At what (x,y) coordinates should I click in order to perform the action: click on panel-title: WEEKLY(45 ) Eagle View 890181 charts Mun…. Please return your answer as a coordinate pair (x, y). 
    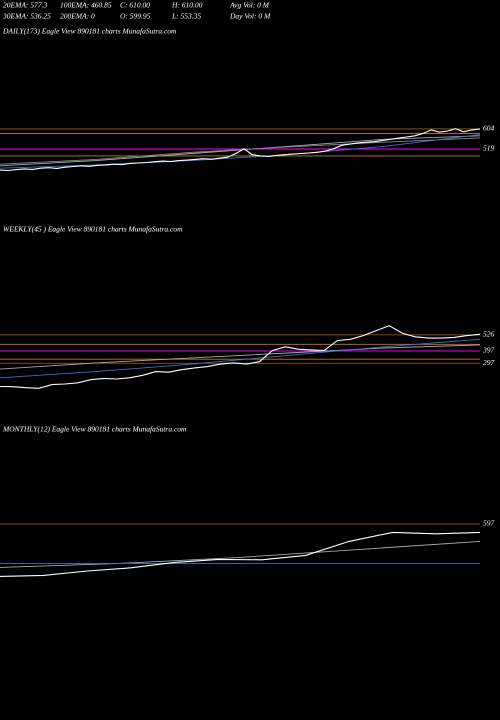
    Looking at the image, I should click on (93, 229).